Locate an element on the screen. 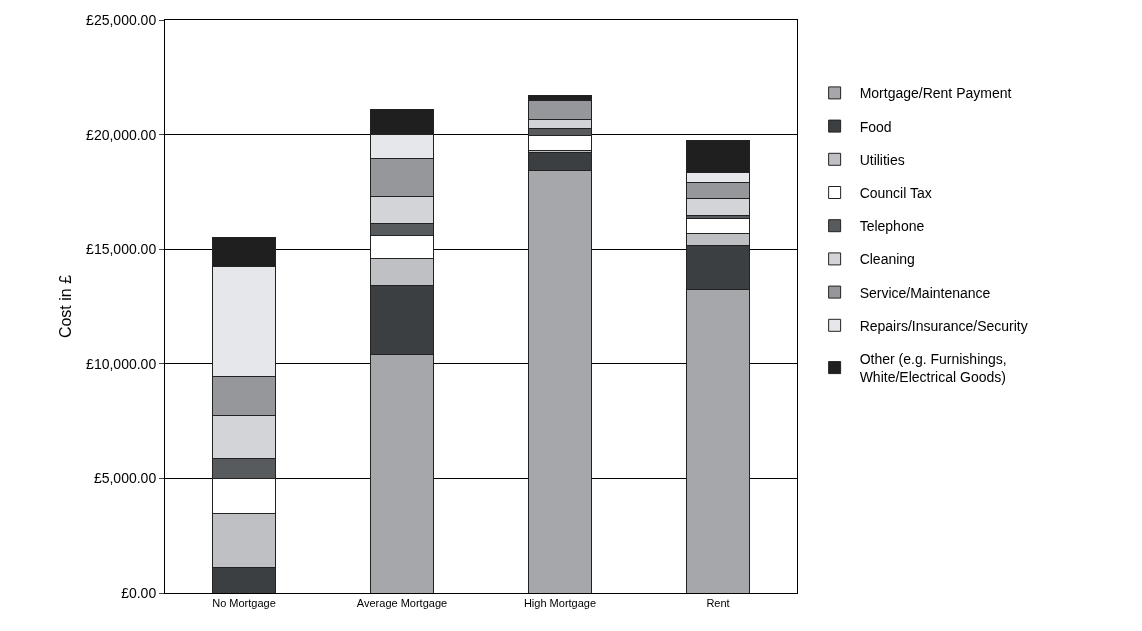 The height and width of the screenshot is (631, 1142). y-axis-title: Cost in £ is located at coordinates (66, 306).